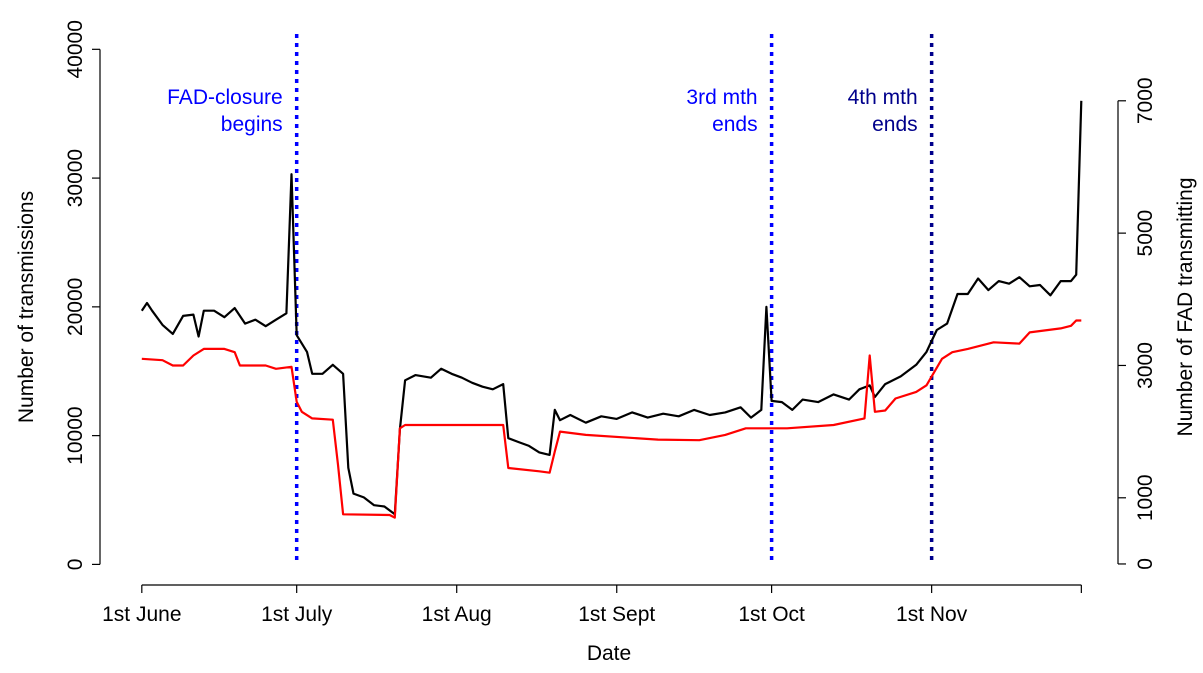 This screenshot has height=673, width=1203. Describe the element at coordinates (1145, 233) in the screenshot. I see `y2-tick-label: 5000` at that location.